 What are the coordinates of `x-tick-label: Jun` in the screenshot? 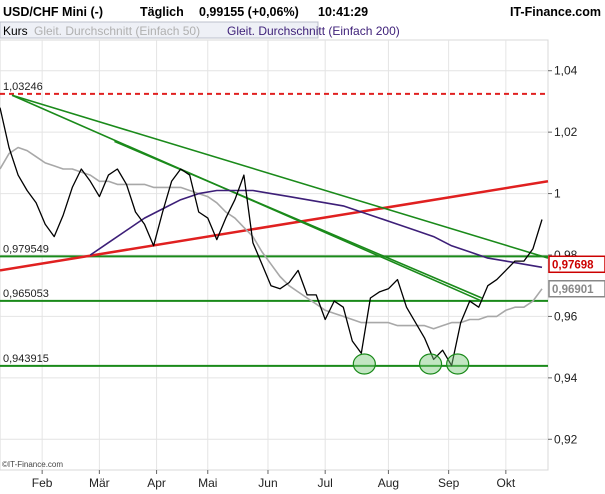 It's located at (267, 483).